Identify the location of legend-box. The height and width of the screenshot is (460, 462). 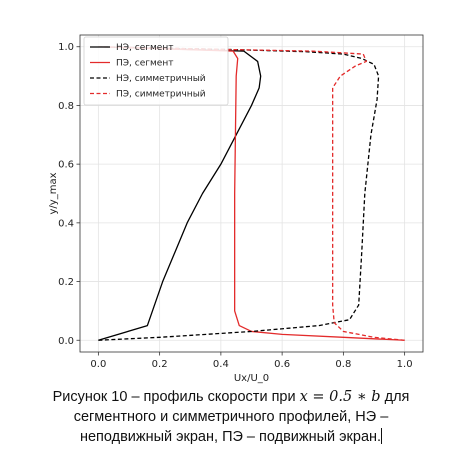
(156, 71).